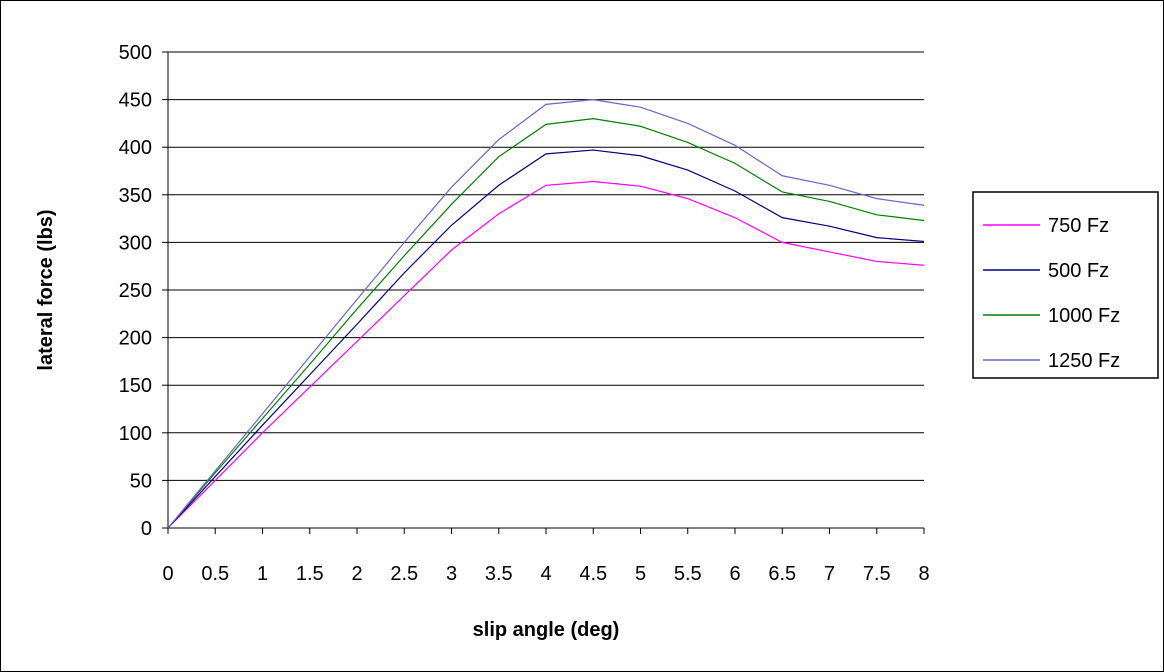 This screenshot has width=1164, height=672. What do you see at coordinates (1084, 316) in the screenshot?
I see `legend-label: 1000 Fz` at bounding box center [1084, 316].